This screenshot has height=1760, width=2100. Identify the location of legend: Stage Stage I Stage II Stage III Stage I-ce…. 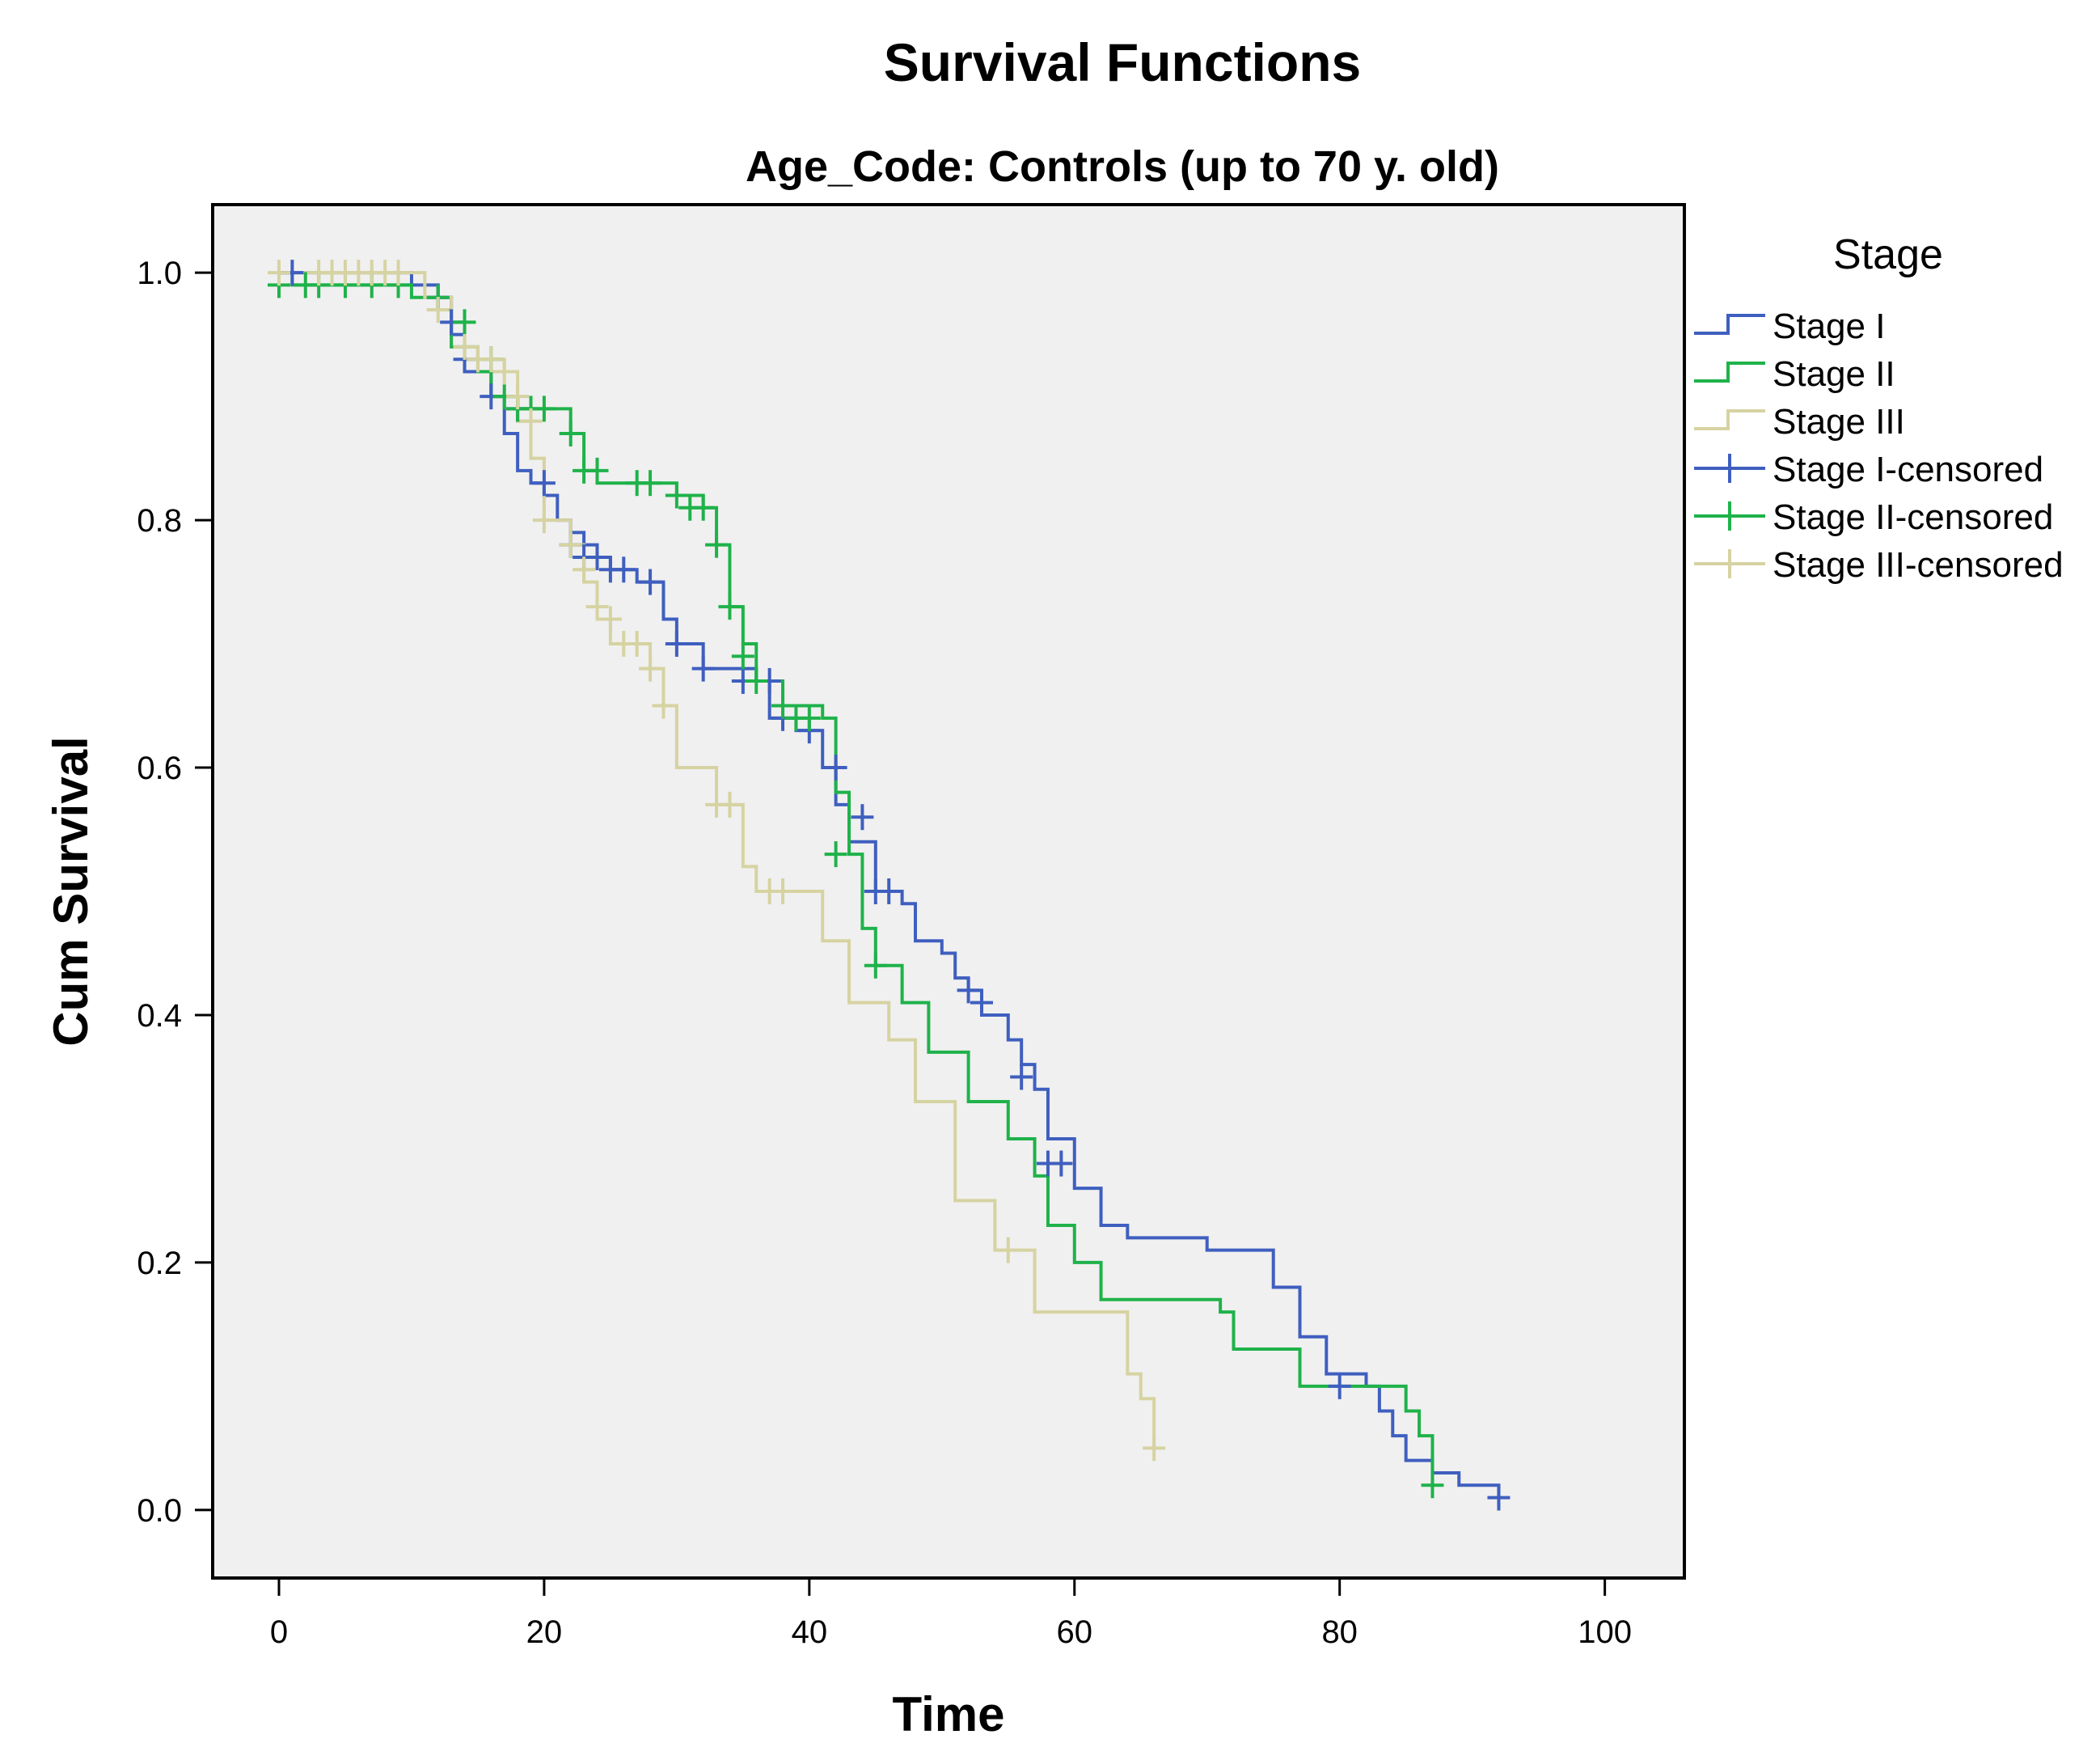
(1879, 408).